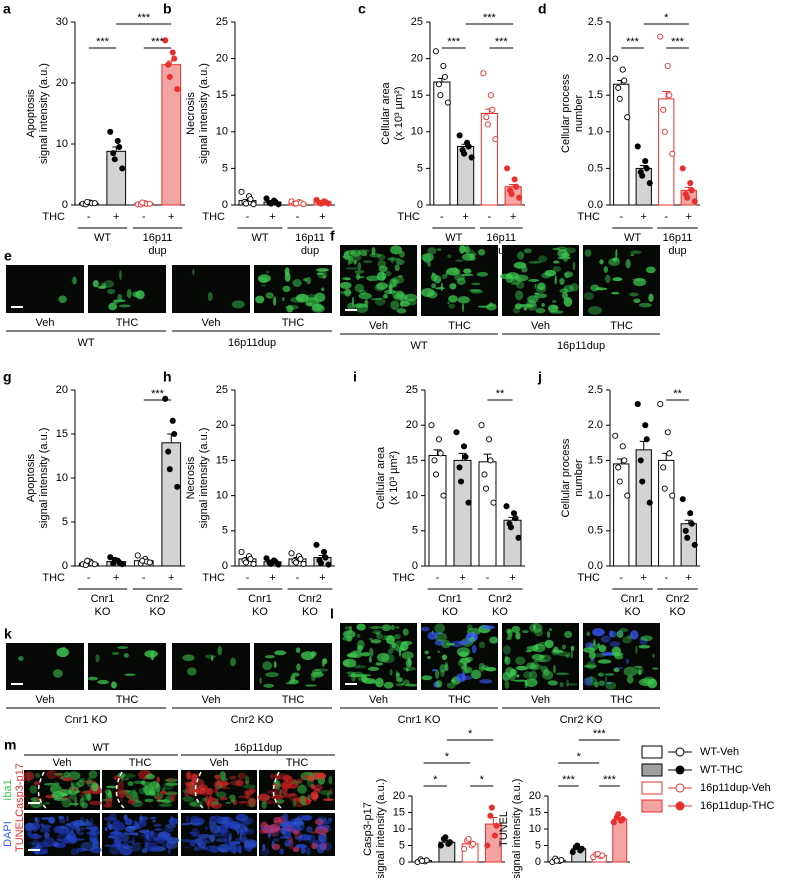 The image size is (800, 883). Describe the element at coordinates (204, 113) in the screenshot. I see `y-axis-label: signal intensity (a.u.)` at that location.